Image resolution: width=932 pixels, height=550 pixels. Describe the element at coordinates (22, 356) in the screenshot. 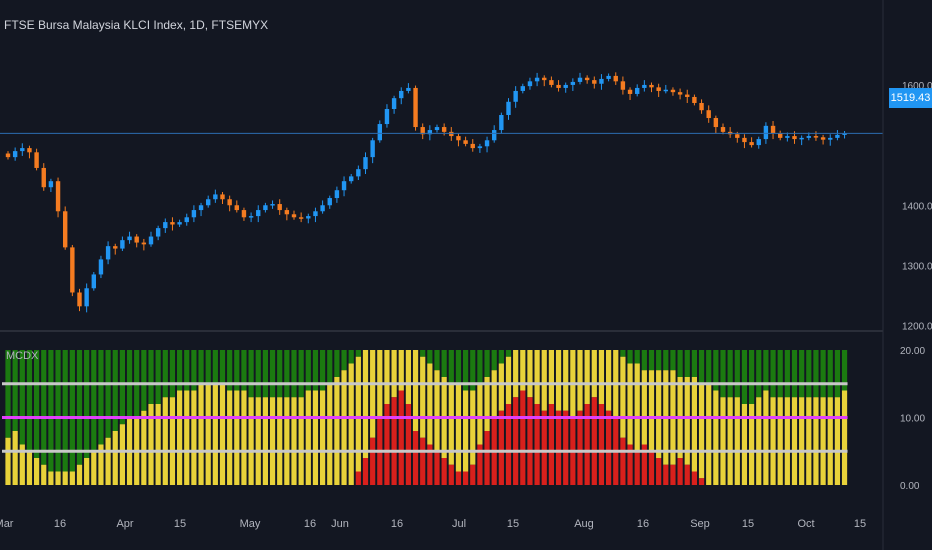

I see `indicator-label: MCDX` at that location.